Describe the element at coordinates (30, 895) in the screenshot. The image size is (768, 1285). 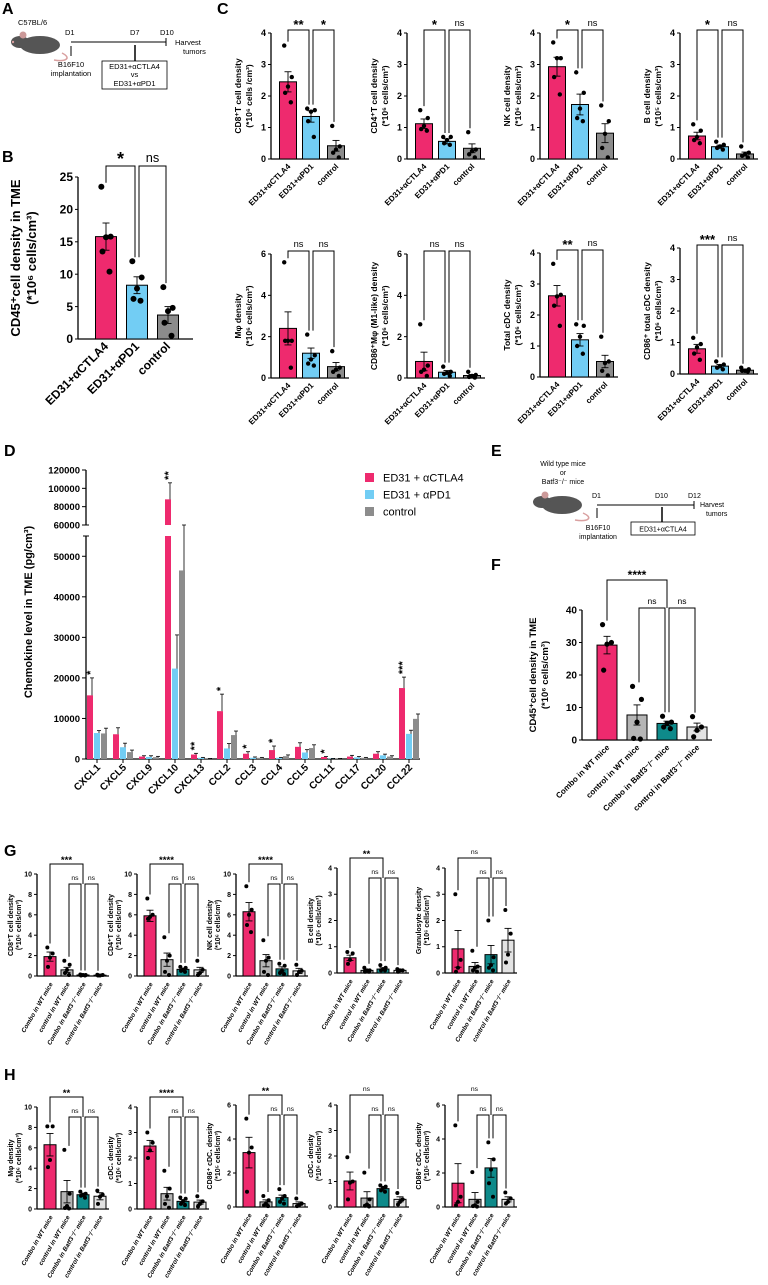
I see `y-tick-label: 8` at that location.